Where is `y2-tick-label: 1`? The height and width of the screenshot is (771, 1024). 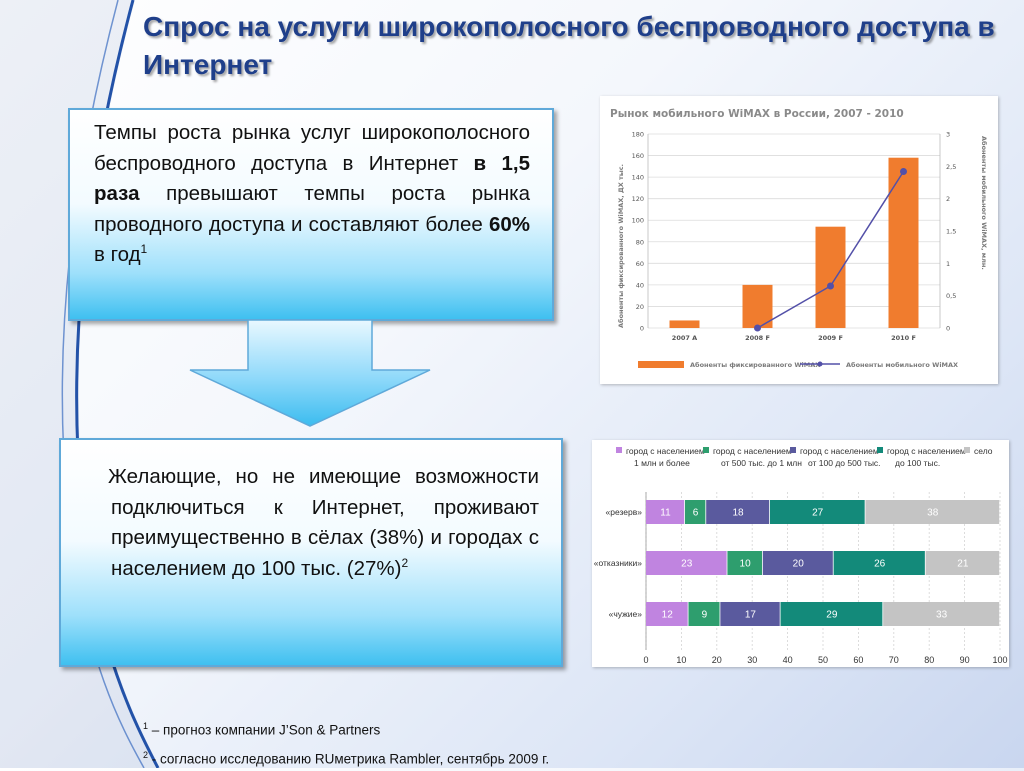
y2-tick-label: 1 is located at coordinates (948, 264).